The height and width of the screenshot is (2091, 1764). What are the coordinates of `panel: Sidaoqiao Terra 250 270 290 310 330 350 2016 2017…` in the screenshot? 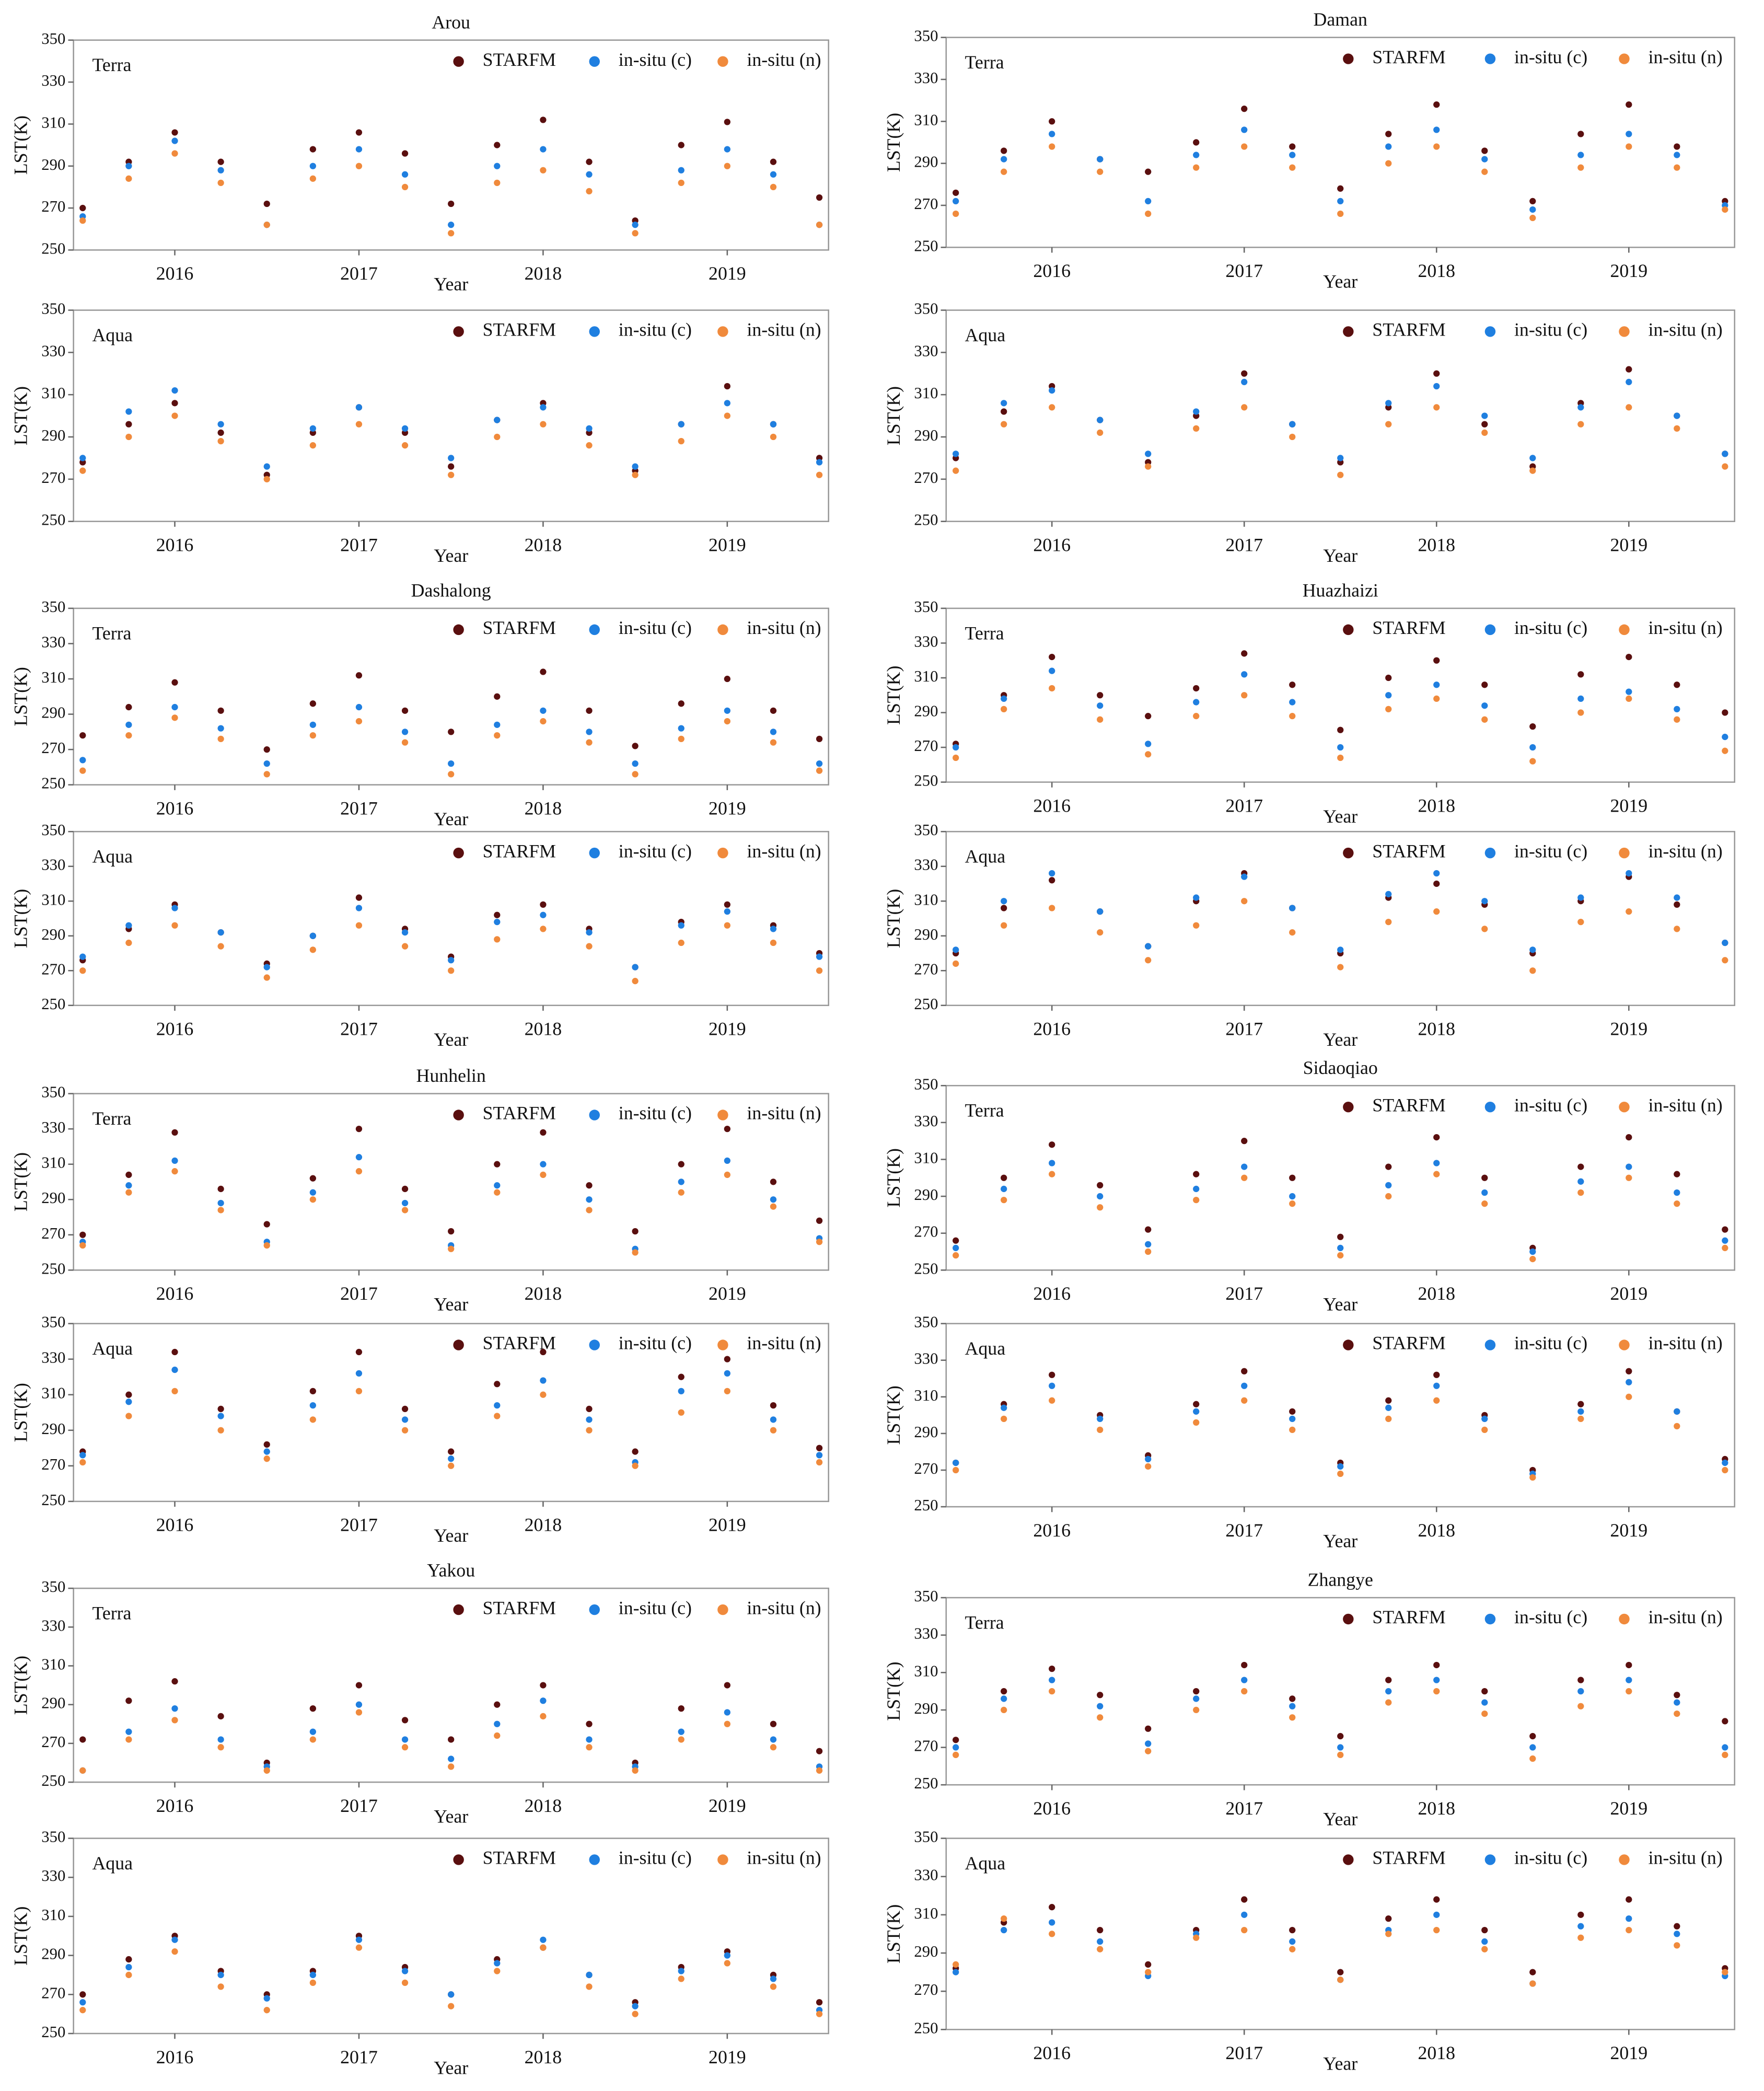 It's located at (1309, 1186).